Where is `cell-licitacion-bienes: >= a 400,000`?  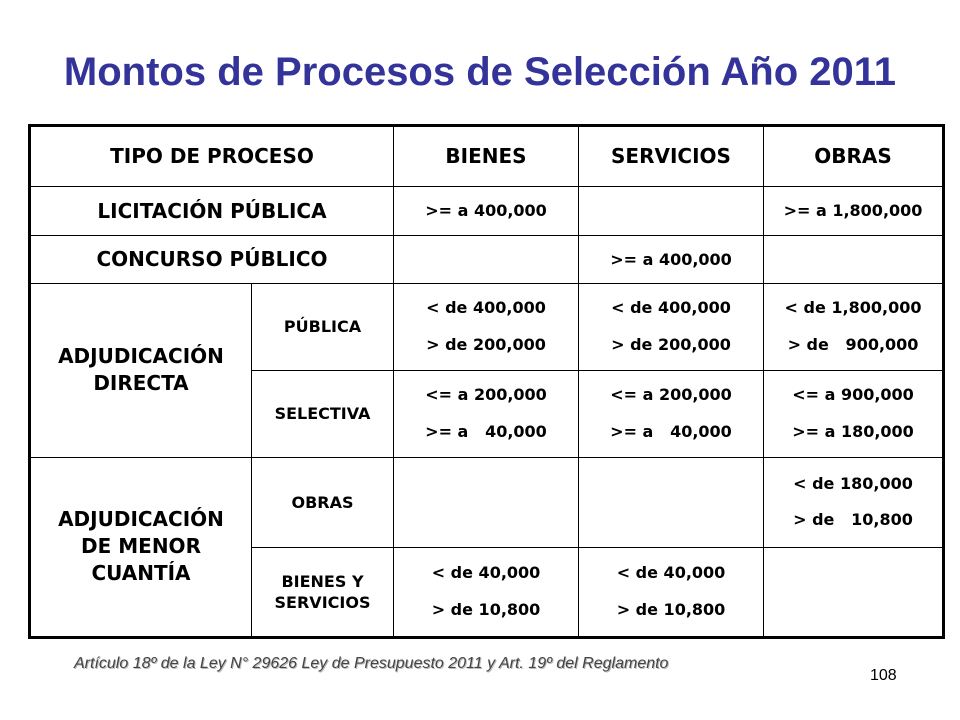
cell-licitacion-bienes: >= a 400,000 is located at coordinates (486, 211).